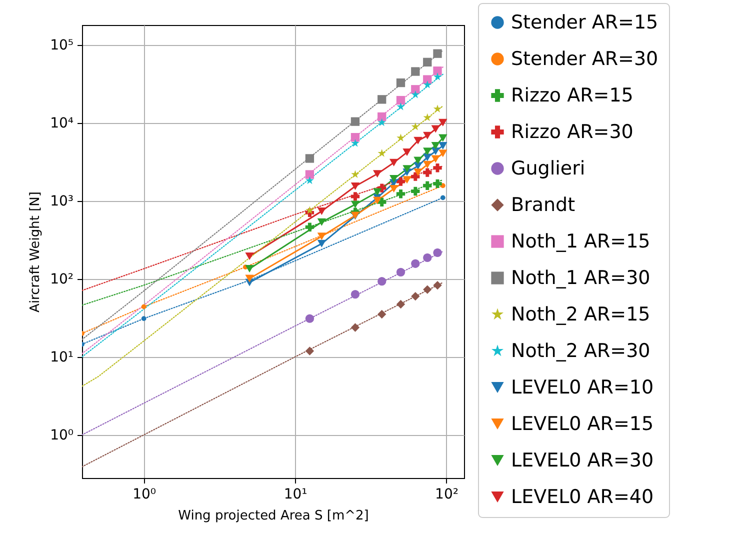 The image size is (739, 542). I want to click on y-tick-label: 10⁵, so click(62, 45).